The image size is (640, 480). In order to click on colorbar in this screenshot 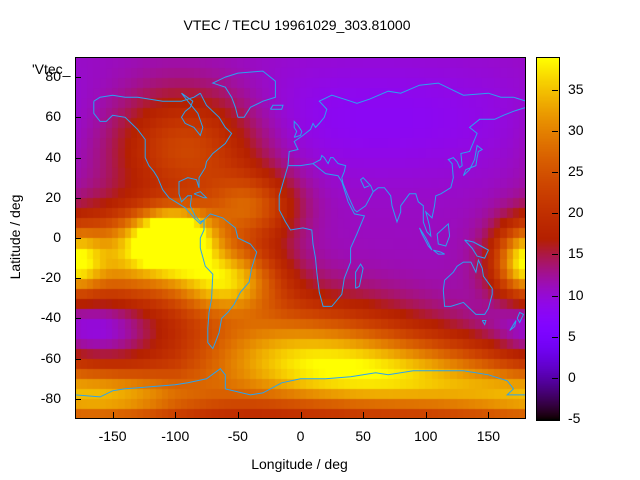, I will do `click(548, 239)`.